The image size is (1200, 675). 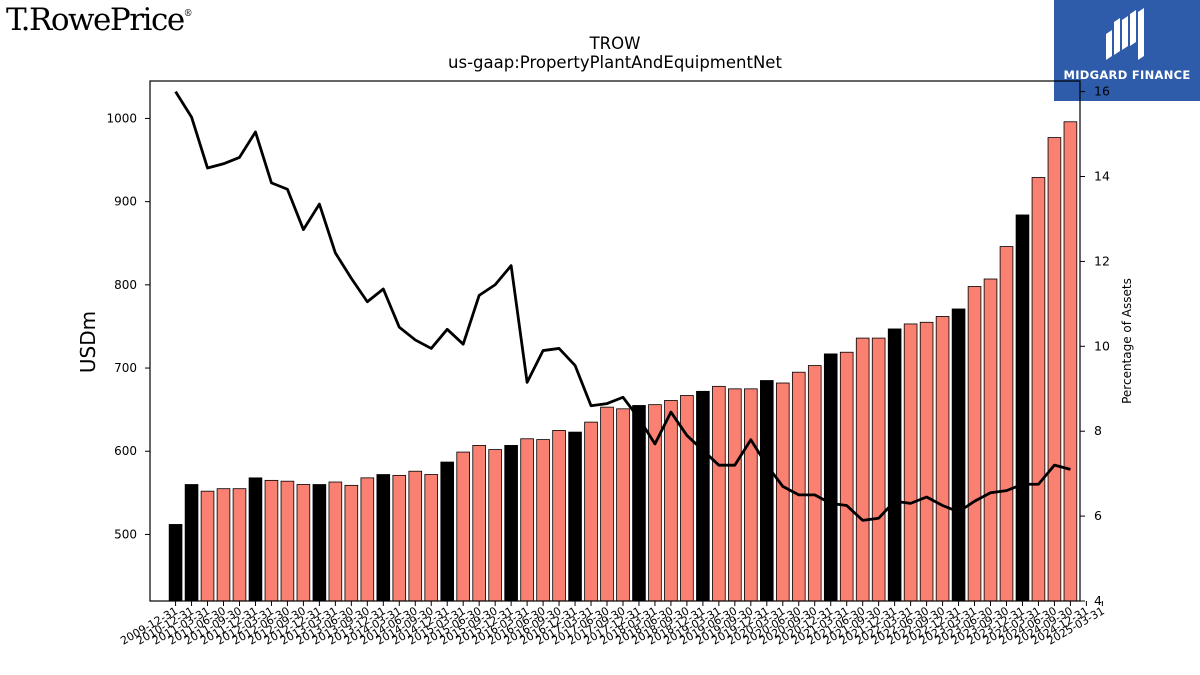 What do you see at coordinates (1098, 430) in the screenshot?
I see `y2-tick-label: 8` at bounding box center [1098, 430].